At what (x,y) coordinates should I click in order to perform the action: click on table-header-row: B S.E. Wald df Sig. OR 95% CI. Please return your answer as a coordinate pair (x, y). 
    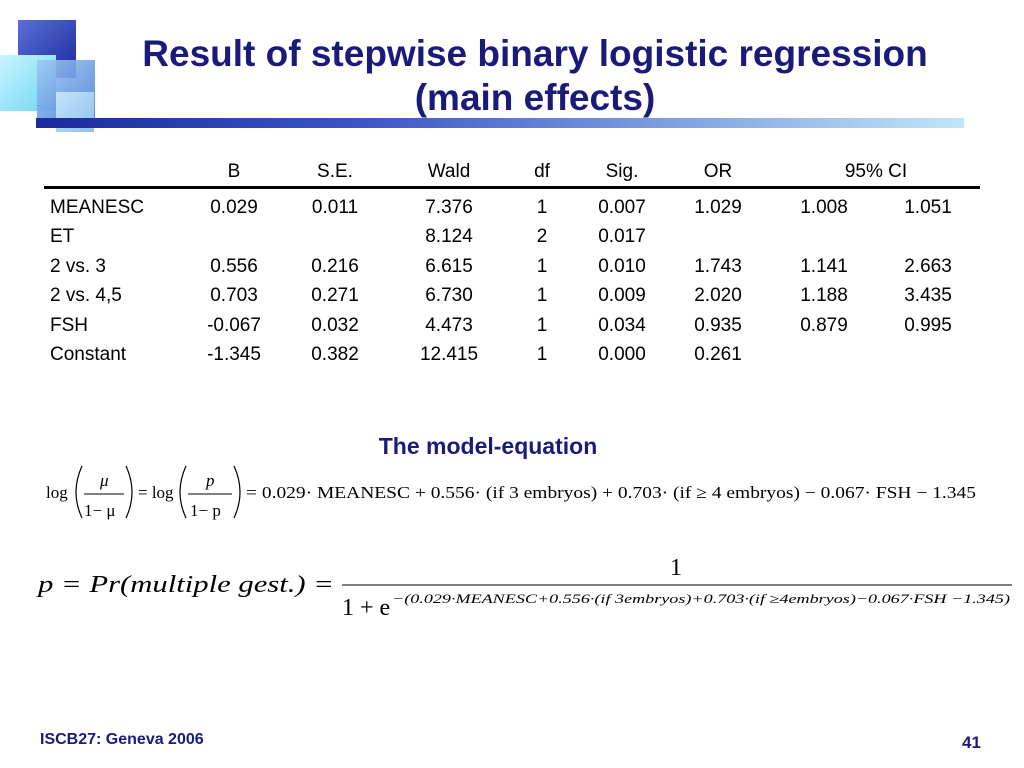
    Looking at the image, I should click on (512, 173).